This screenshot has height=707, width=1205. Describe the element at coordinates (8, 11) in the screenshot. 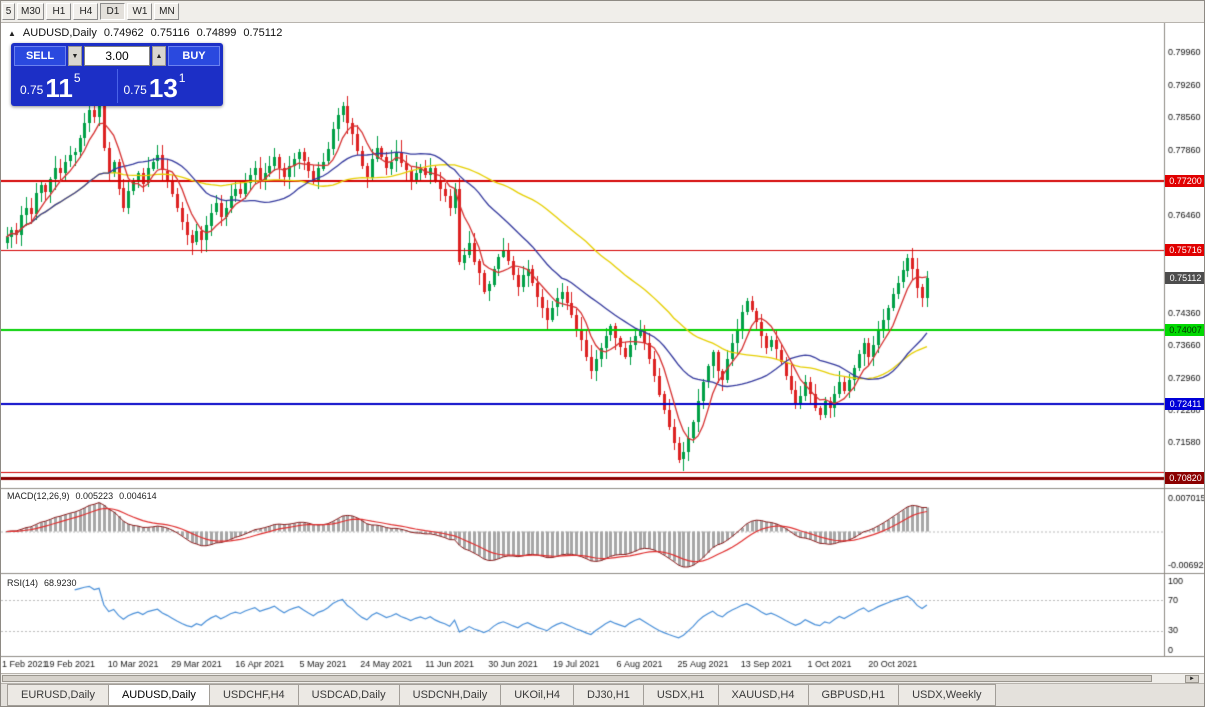

I see `timeframe-button-5: 5` at that location.